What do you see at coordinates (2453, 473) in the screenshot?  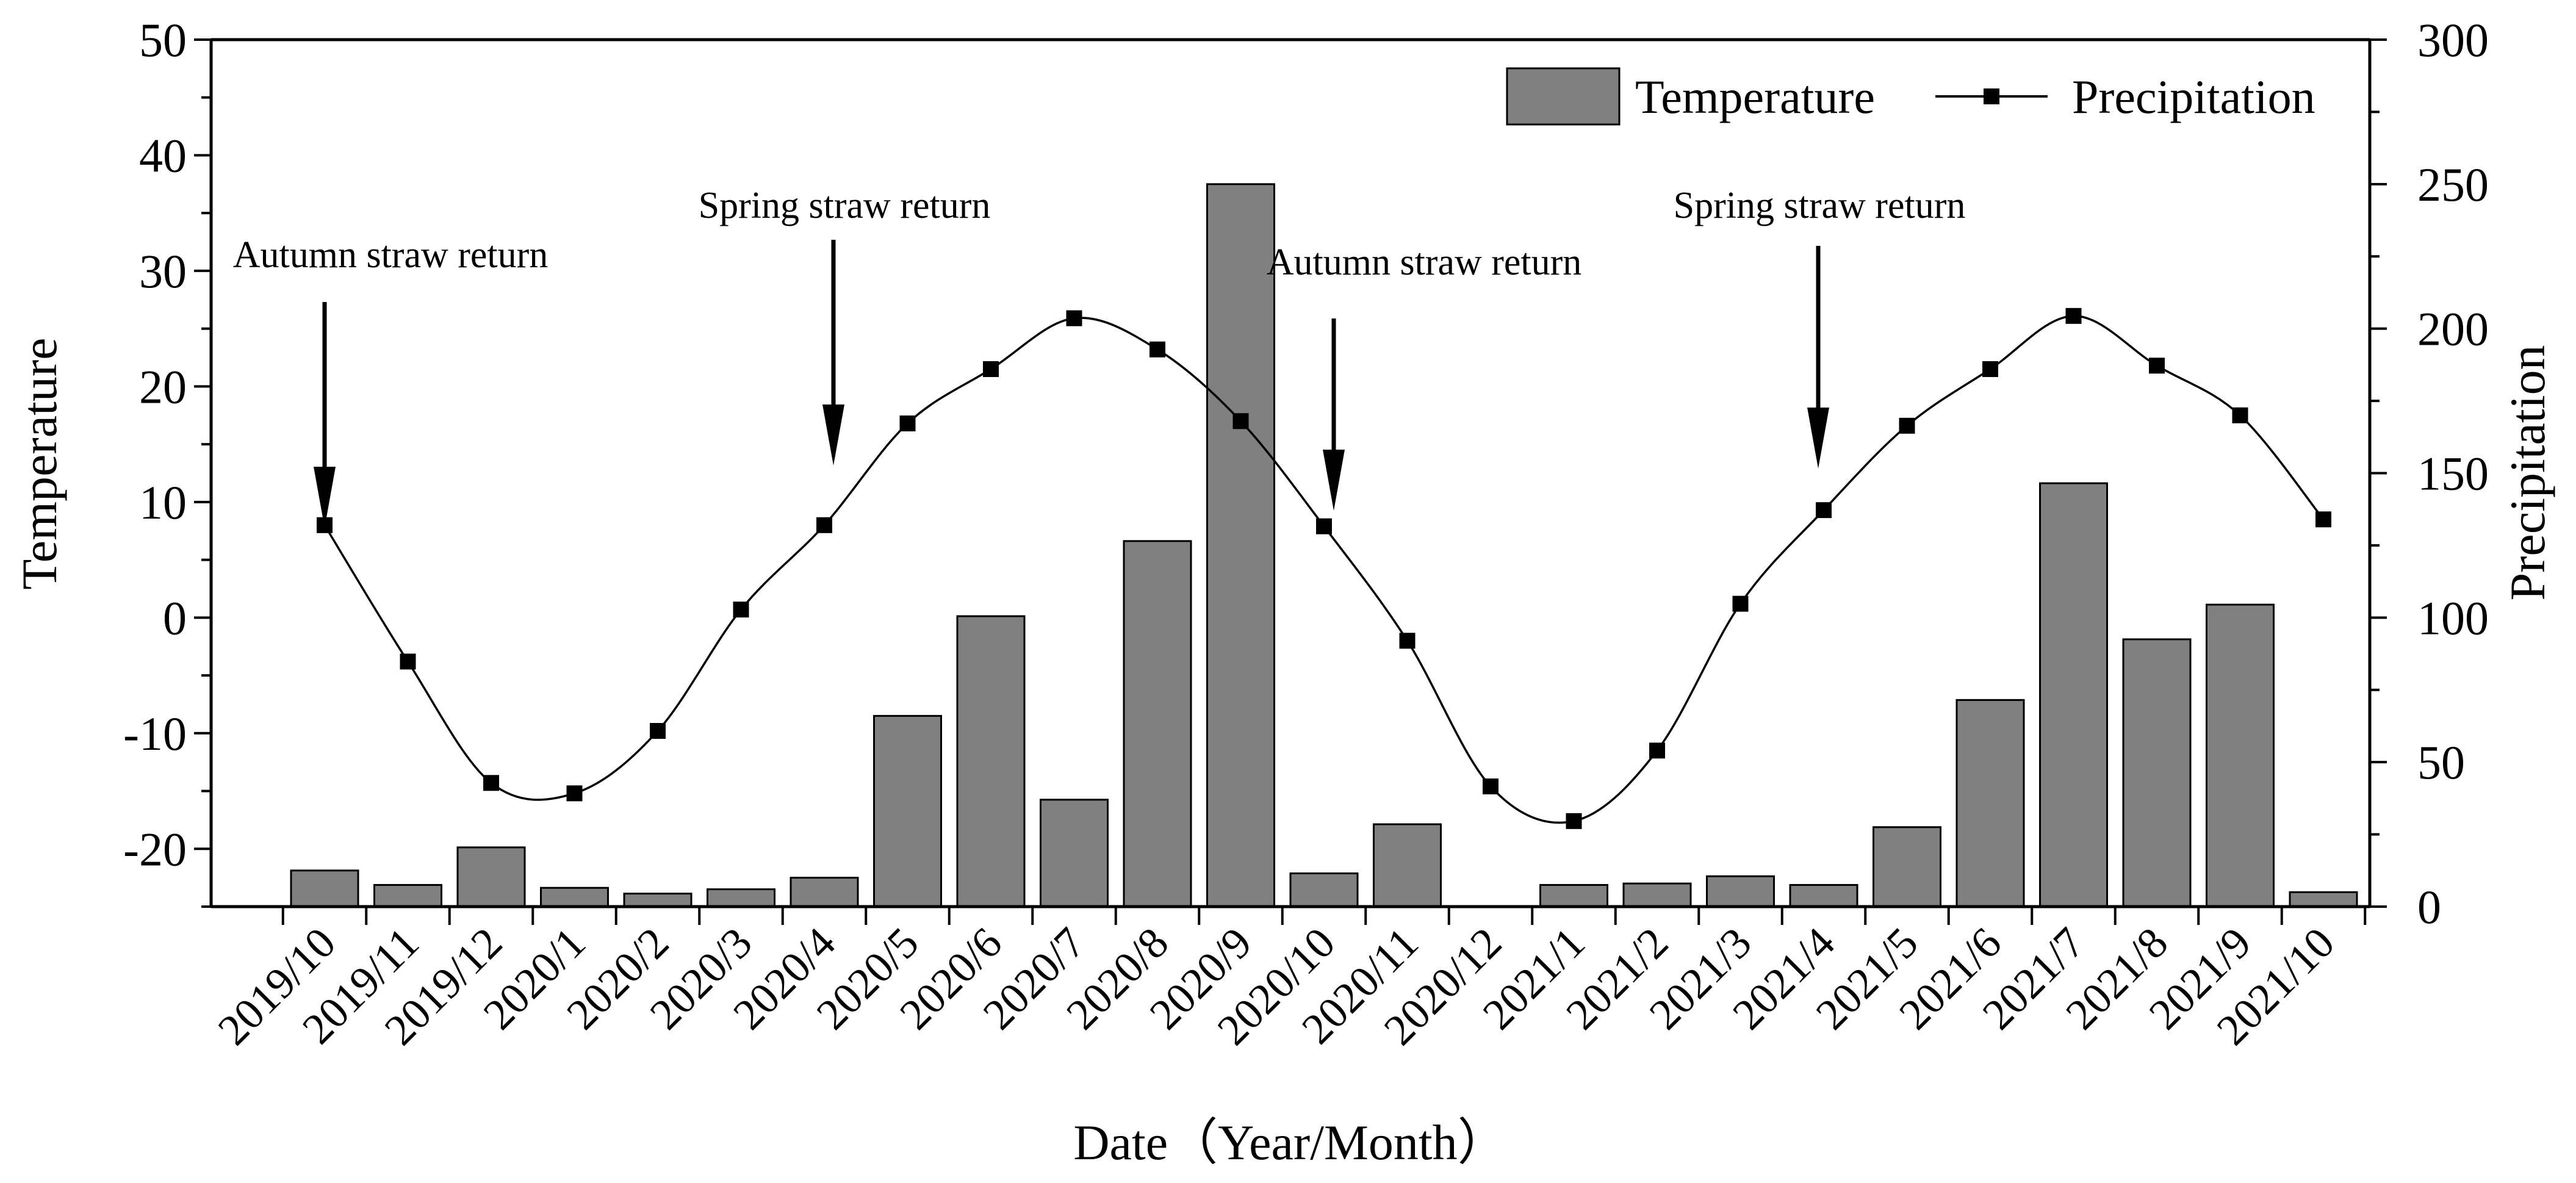 I see `right-tick-label: 150` at bounding box center [2453, 473].